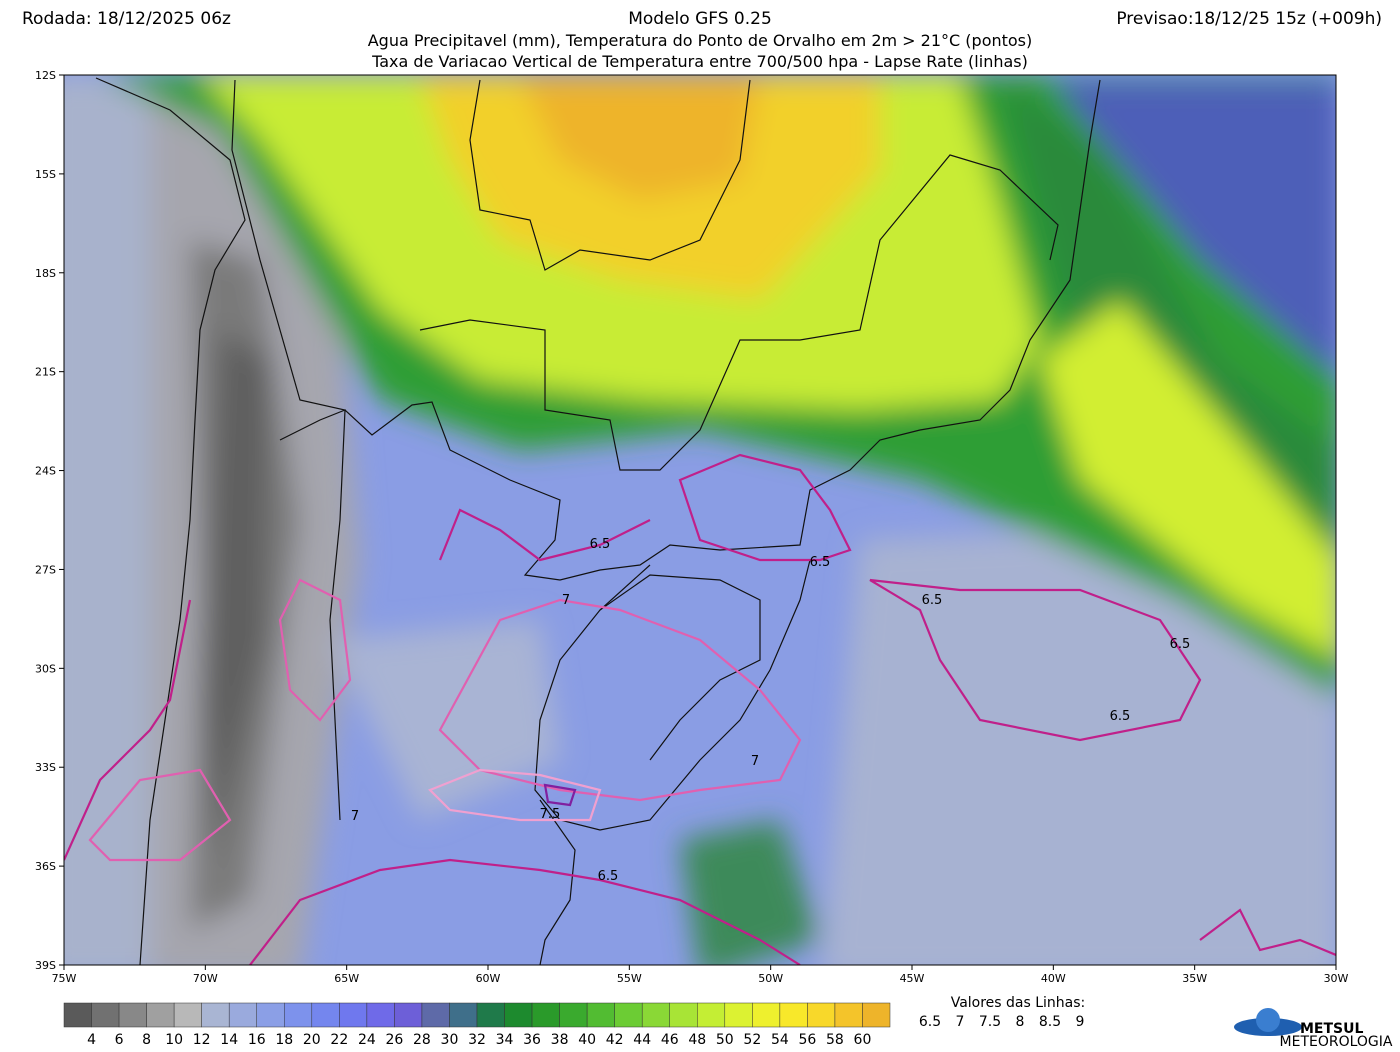 The image size is (1400, 1052). Describe the element at coordinates (45, 668) in the screenshot. I see `lat-label: 30S` at that location.